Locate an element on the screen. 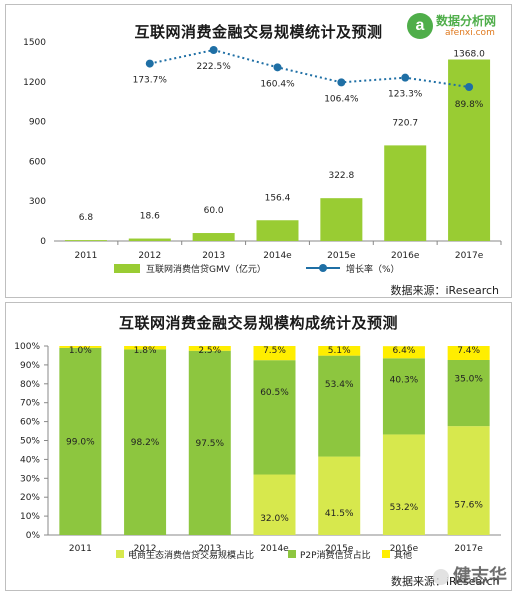 This screenshot has width=515, height=593. chart-title: 互联网消费金融交易规模构成统计及预测 is located at coordinates (258, 323).